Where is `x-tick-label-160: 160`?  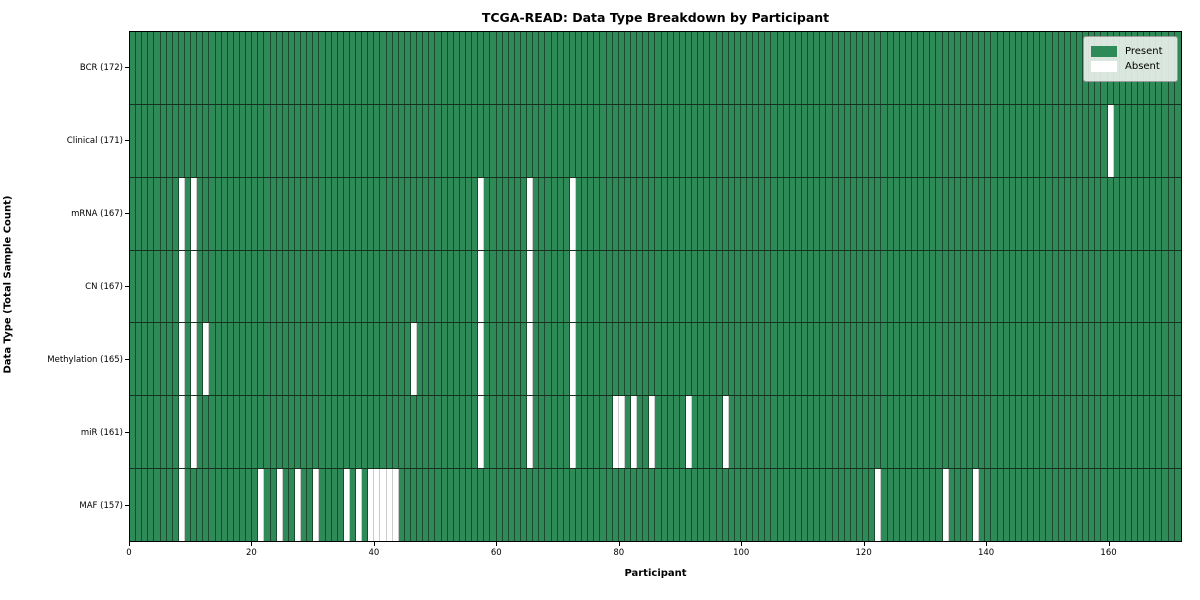 x-tick-label-160: 160 is located at coordinates (1108, 553).